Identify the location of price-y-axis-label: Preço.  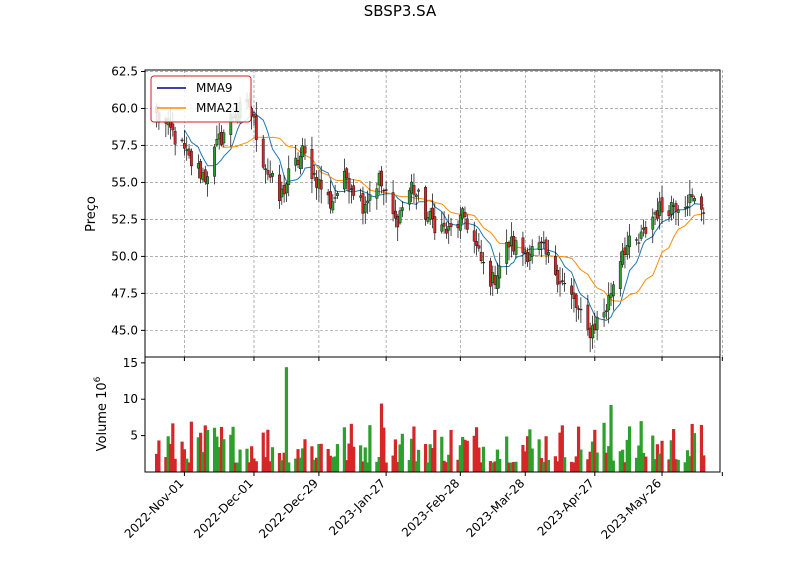
(91, 214).